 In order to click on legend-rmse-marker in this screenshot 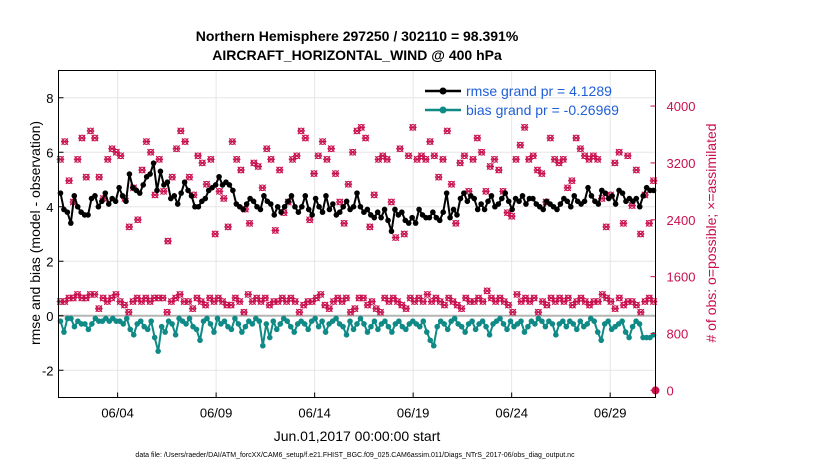, I will do `click(443, 91)`.